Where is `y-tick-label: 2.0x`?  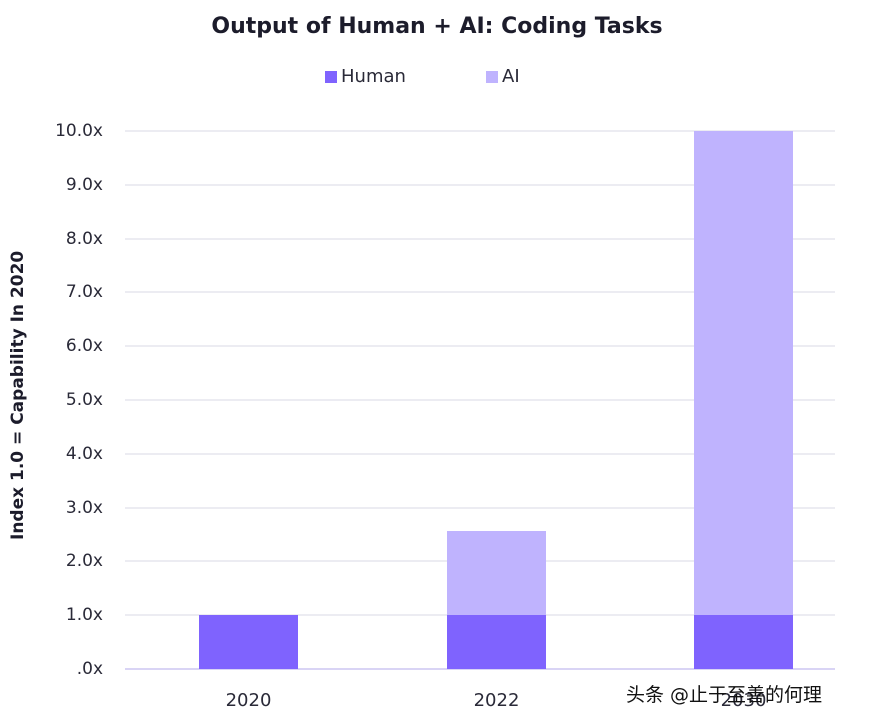 y-tick-label: 2.0x is located at coordinates (84, 561).